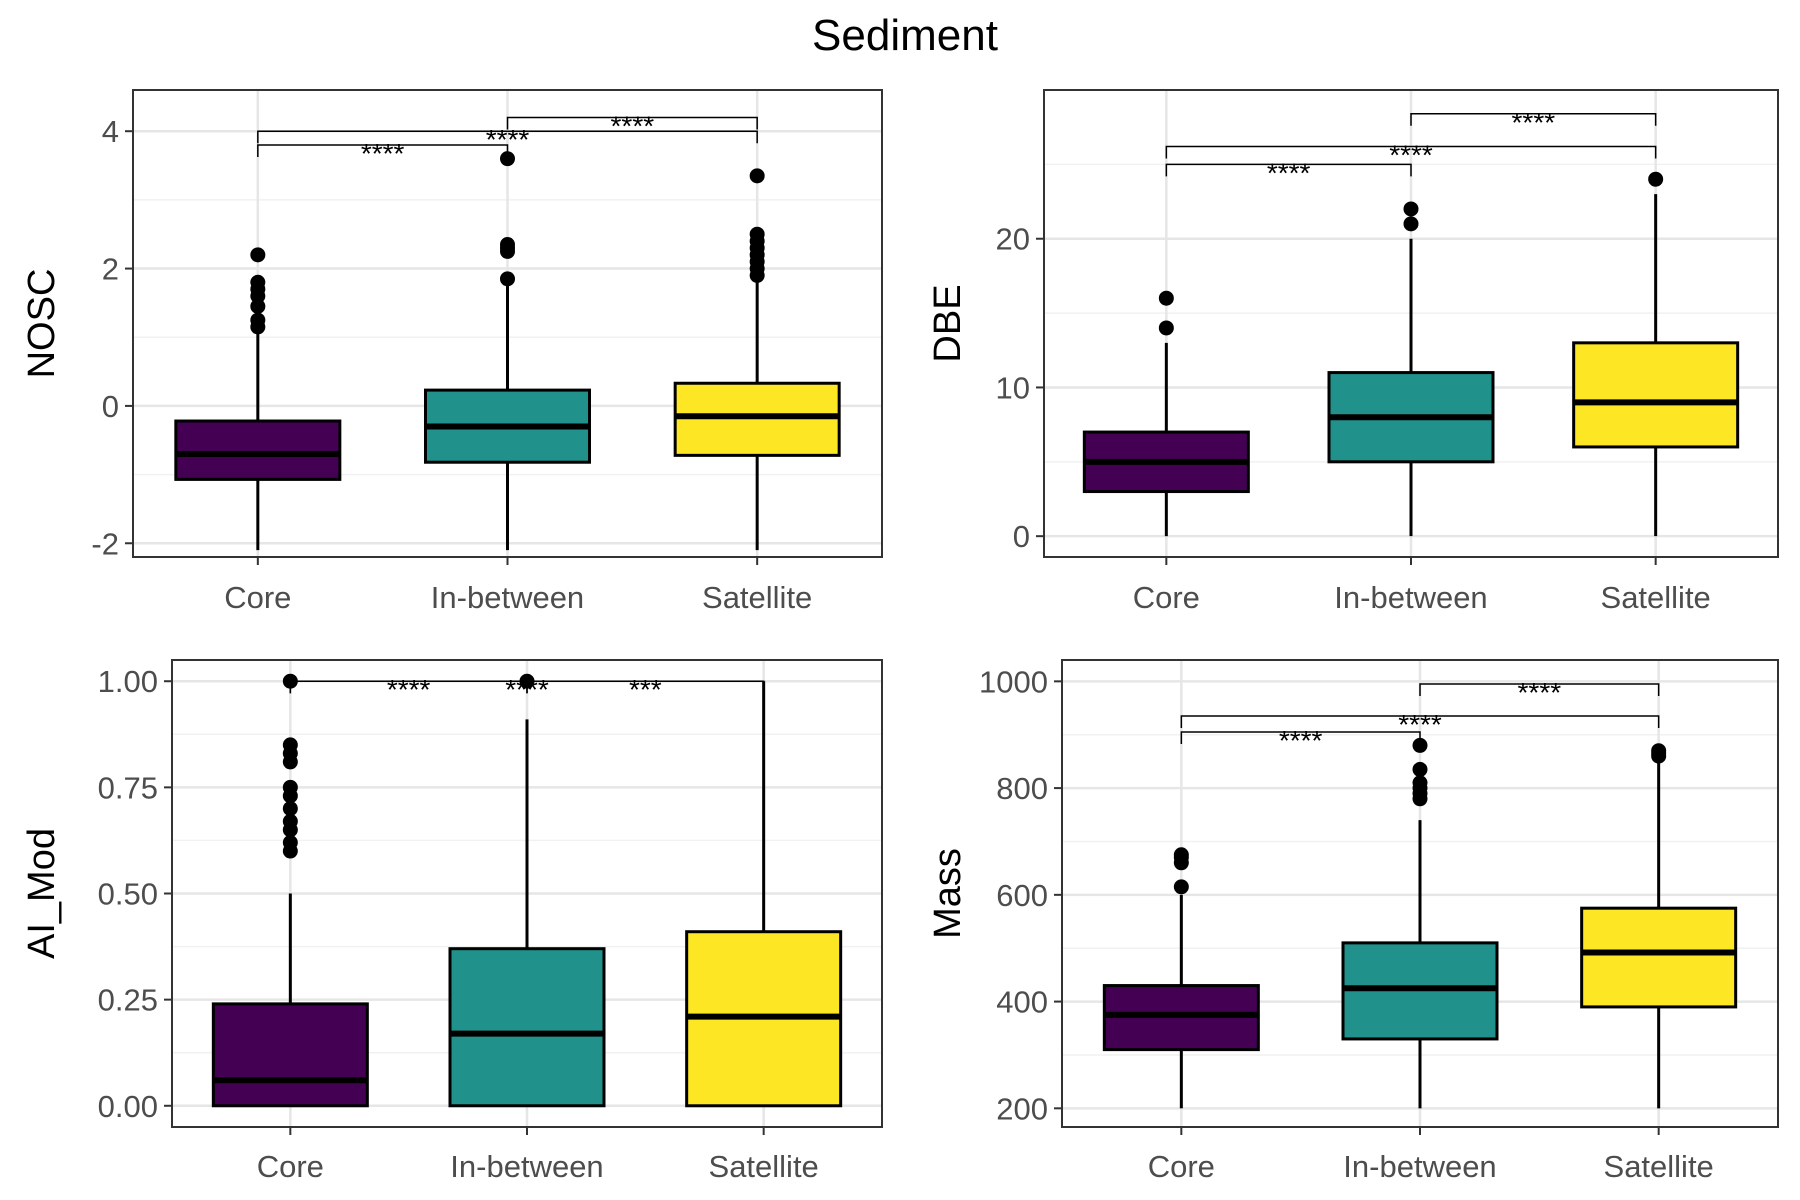  Describe the element at coordinates (110, 131) in the screenshot. I see `y-tick-label: 4` at that location.